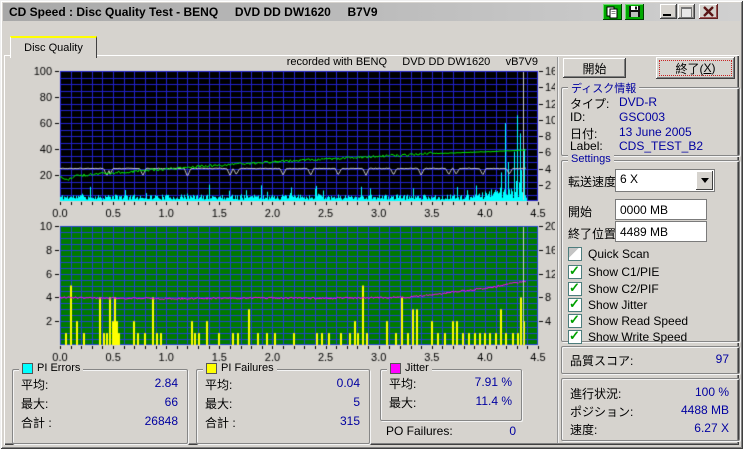 This screenshot has height=449, width=743. What do you see at coordinates (417, 368) in the screenshot?
I see `jitter-title: Jitter` at bounding box center [417, 368].